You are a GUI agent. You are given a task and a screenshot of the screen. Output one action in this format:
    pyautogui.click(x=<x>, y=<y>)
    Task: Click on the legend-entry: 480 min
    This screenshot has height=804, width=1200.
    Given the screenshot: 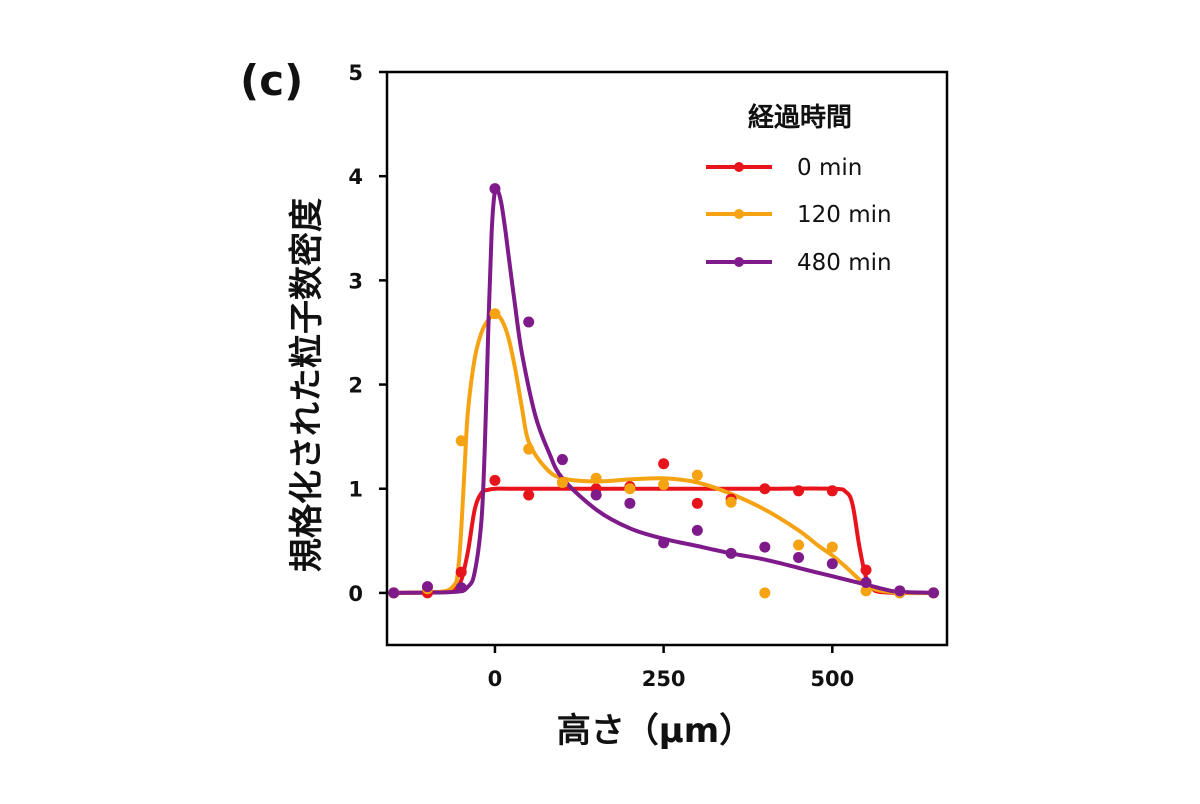 What is the action you would take?
    pyautogui.click(x=799, y=263)
    